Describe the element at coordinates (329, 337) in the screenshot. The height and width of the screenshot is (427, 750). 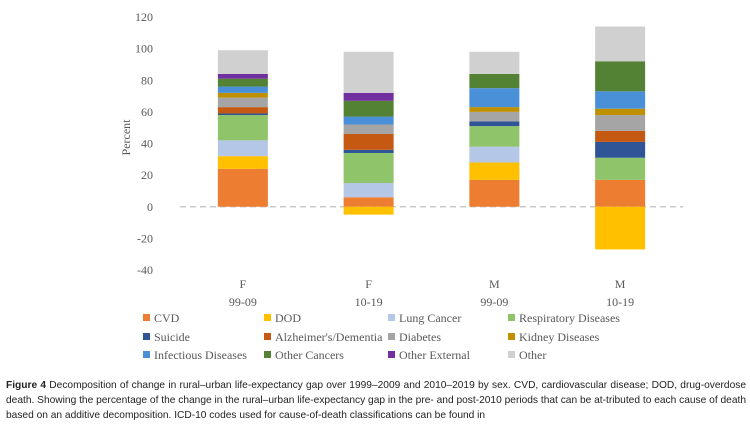
I see `legend-label: Alzheimer's/Dementia` at that location.